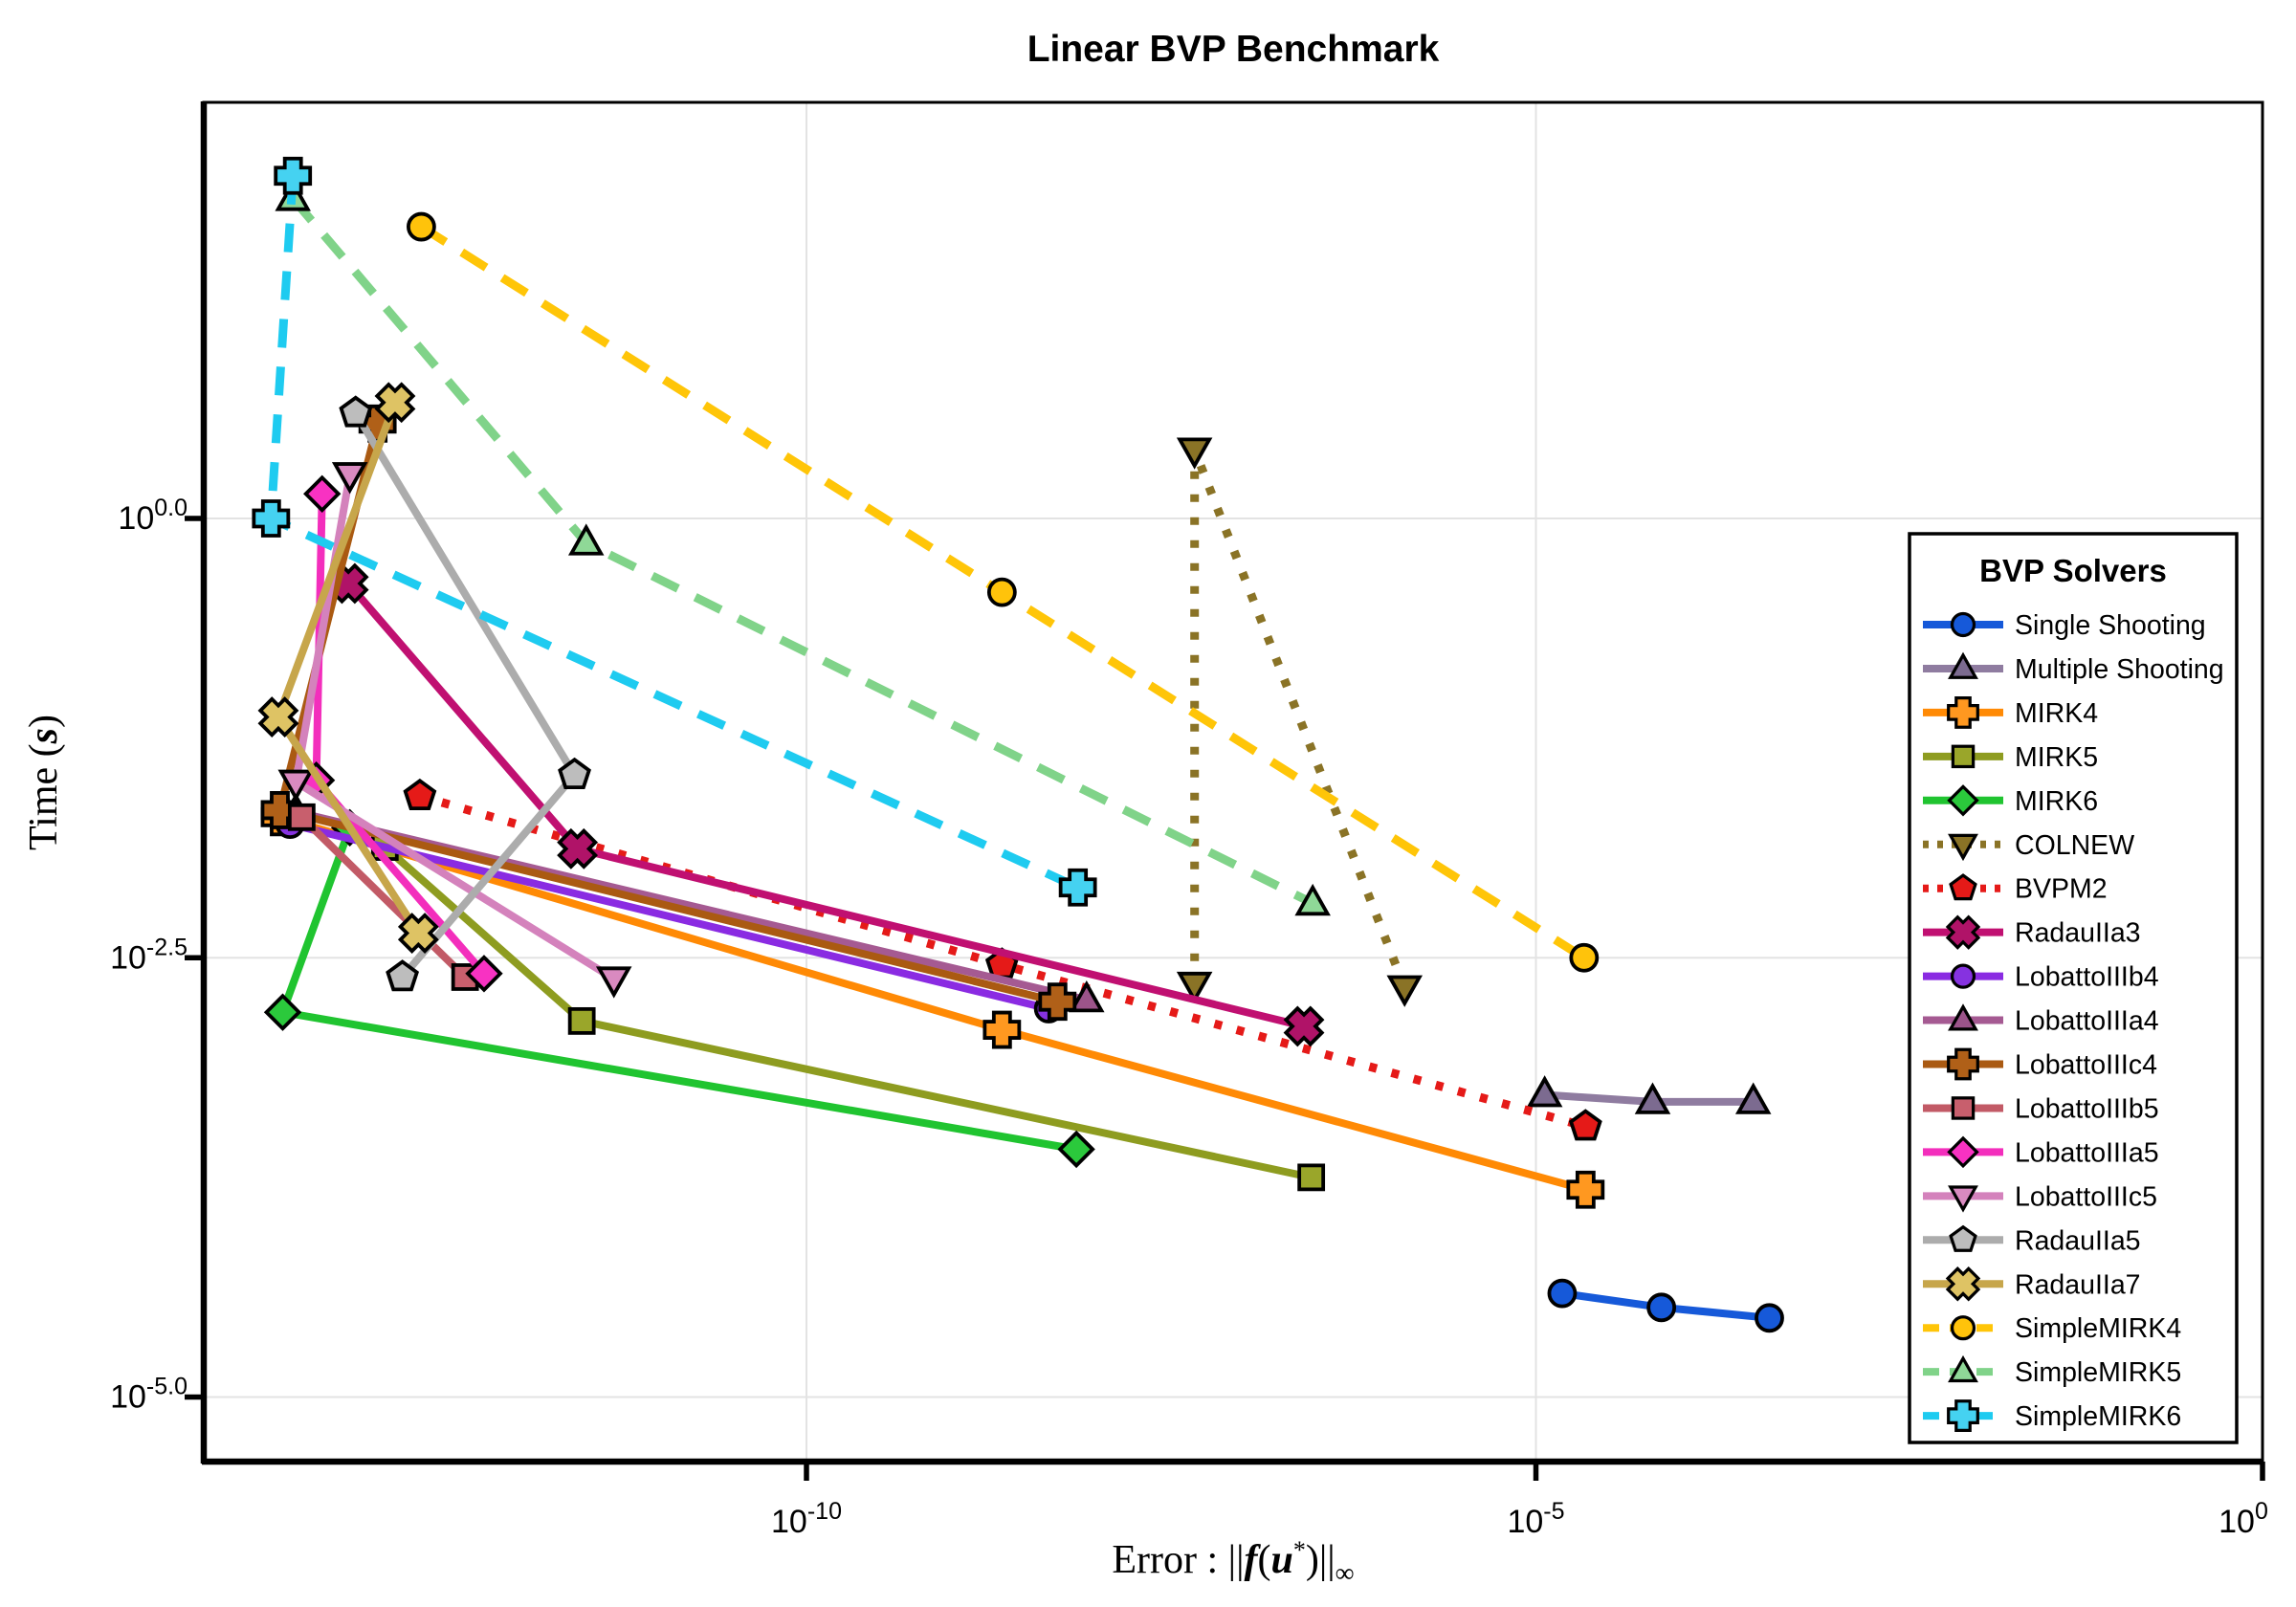 The height and width of the screenshot is (1607, 2296). What do you see at coordinates (2119, 669) in the screenshot?
I see `legend-label: Multiple Shooting` at bounding box center [2119, 669].